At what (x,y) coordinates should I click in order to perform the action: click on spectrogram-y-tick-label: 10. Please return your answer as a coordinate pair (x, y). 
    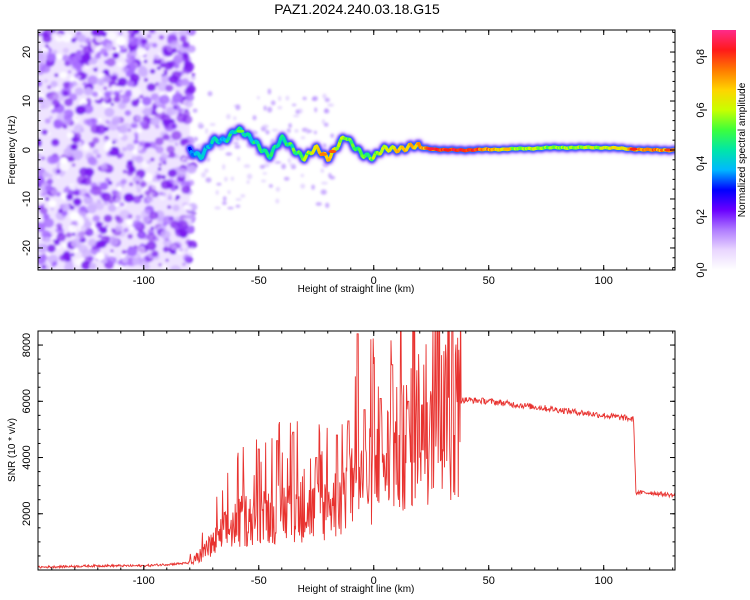
    Looking at the image, I should click on (27, 101).